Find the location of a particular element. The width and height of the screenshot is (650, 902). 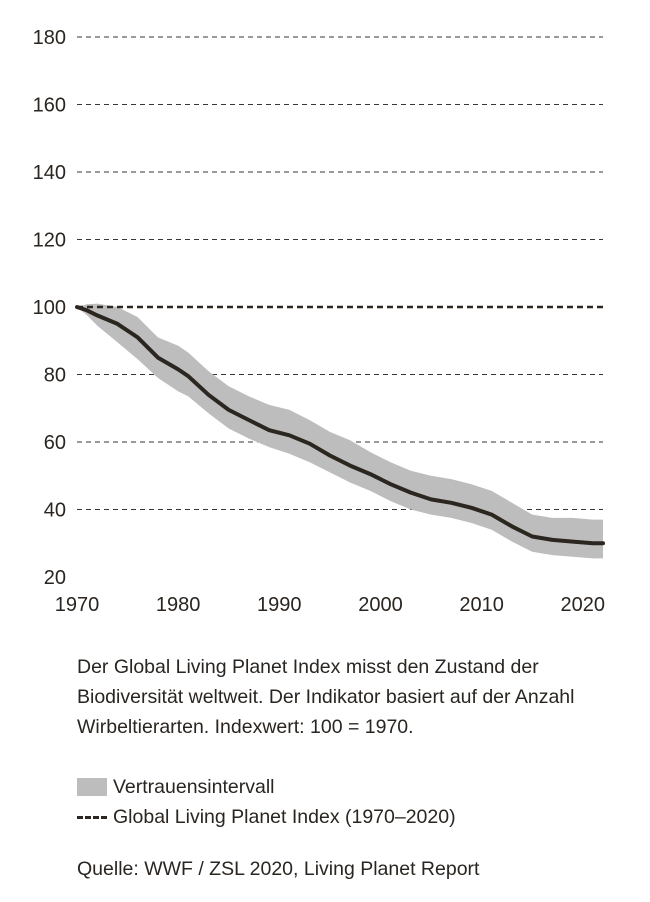

x-tick-label: 2010 is located at coordinates (481, 605).